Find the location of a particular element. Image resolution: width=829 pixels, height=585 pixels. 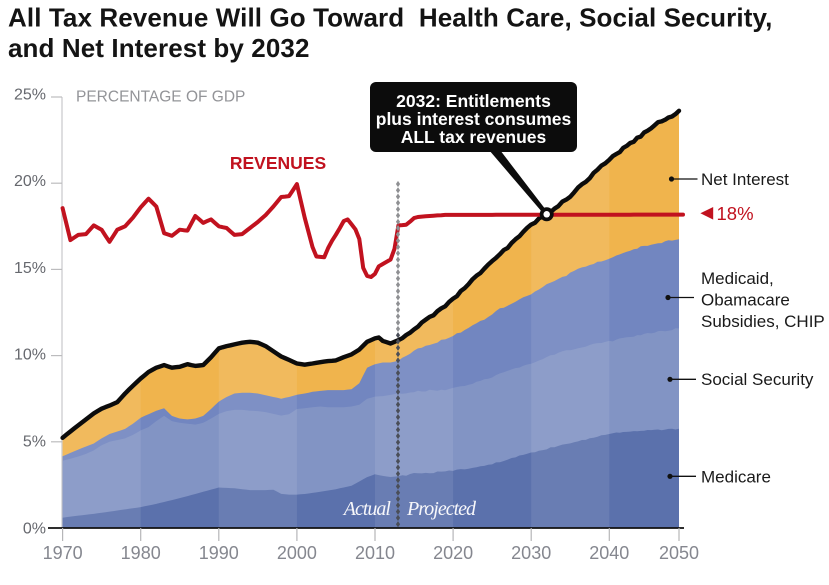

svg-text: 2020 is located at coordinates (453, 553).